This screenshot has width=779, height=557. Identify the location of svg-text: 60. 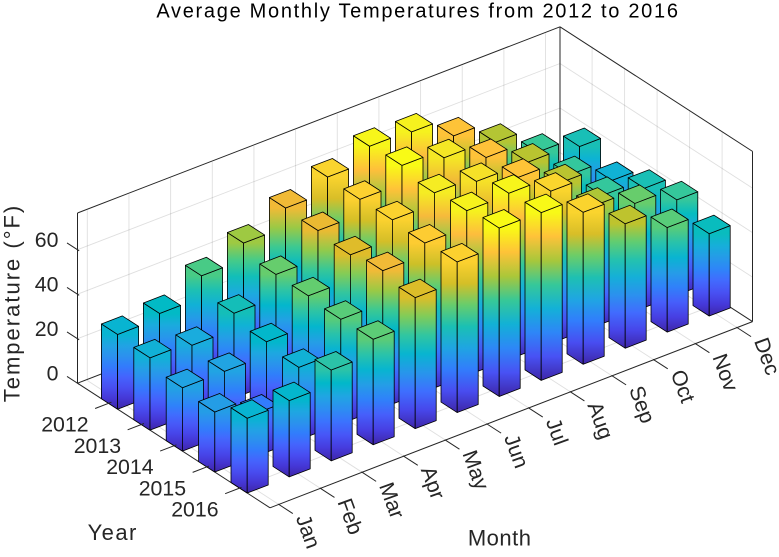
(47, 240).